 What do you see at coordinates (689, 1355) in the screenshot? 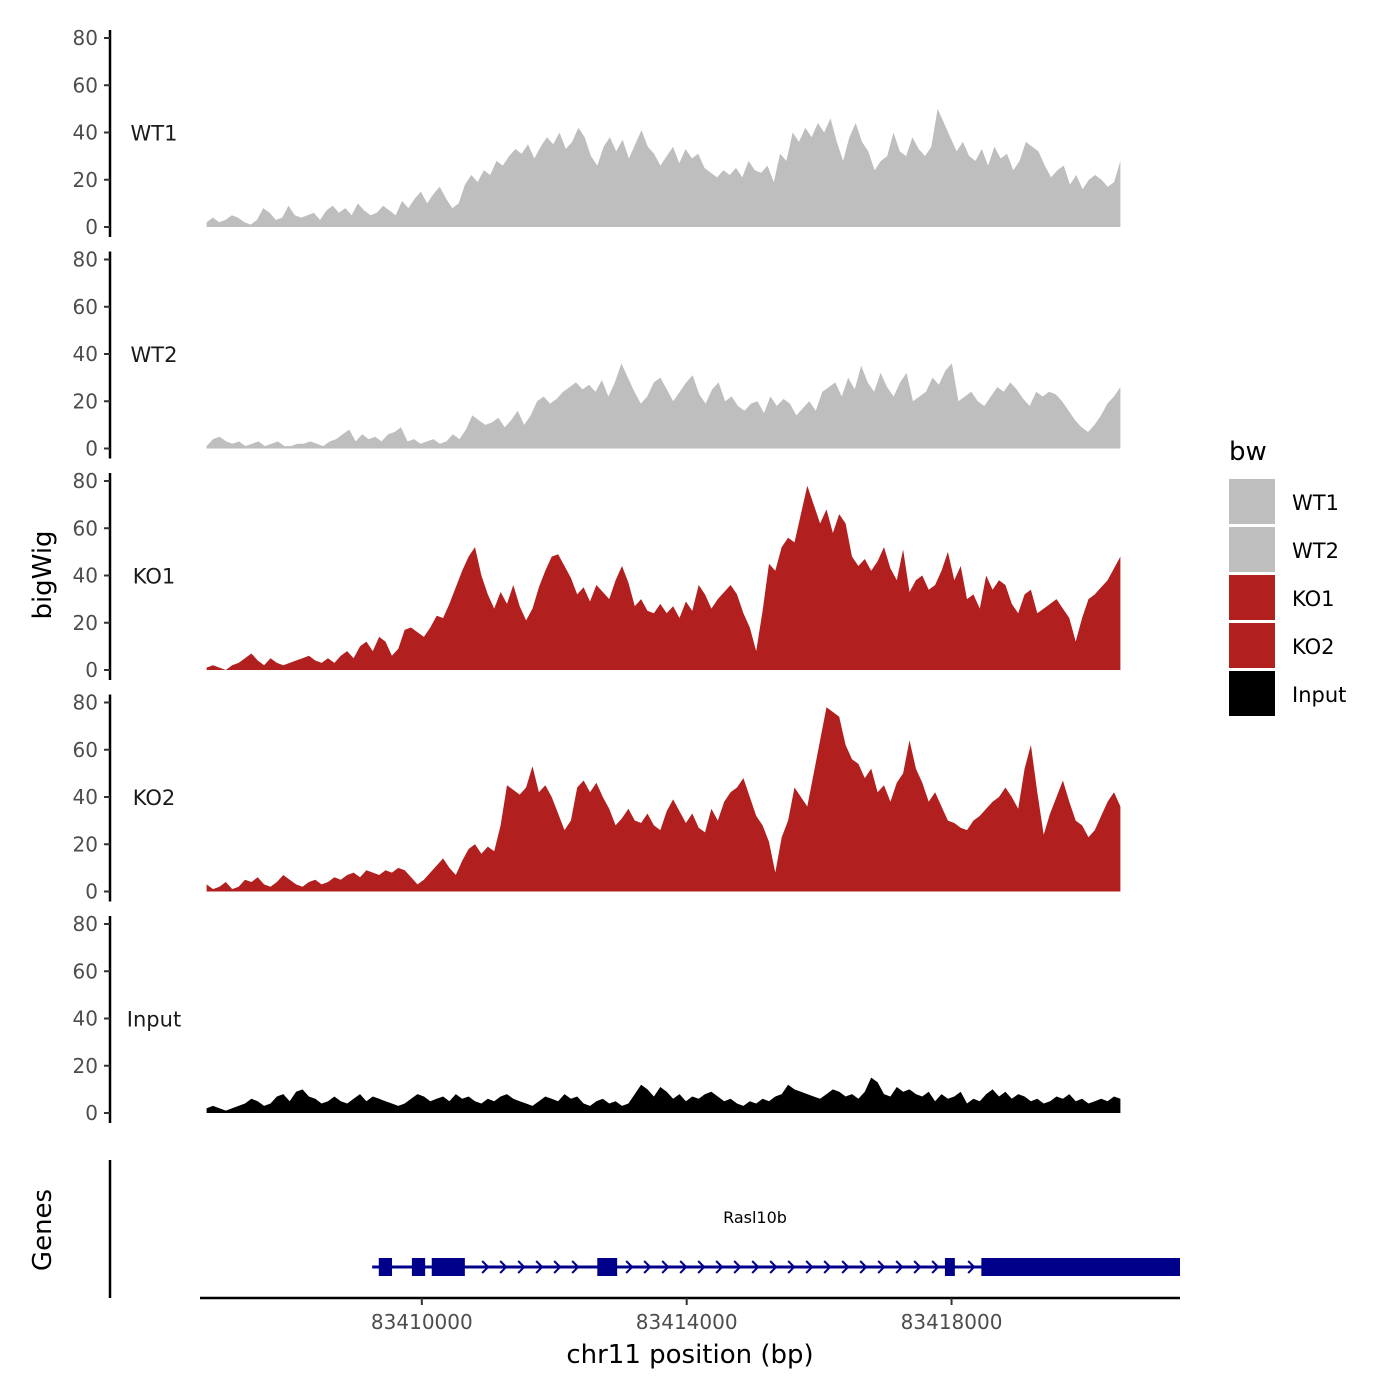
I see `x-axis-title: chr11 position (bp)` at bounding box center [689, 1355].